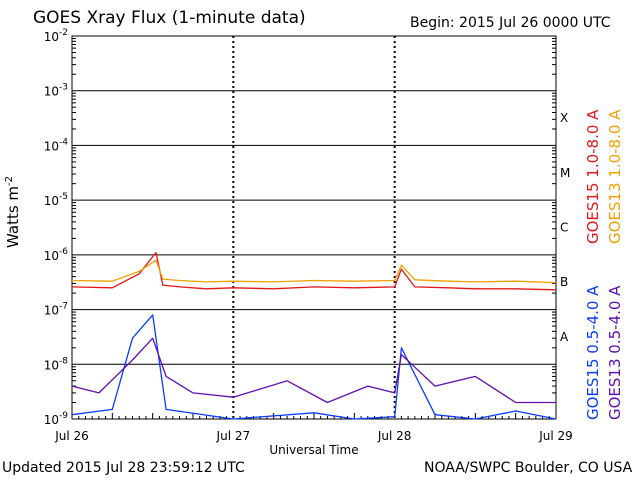  I want to click on legend-goes15-long: GOES15 1.0-8.0 A, so click(593, 177).